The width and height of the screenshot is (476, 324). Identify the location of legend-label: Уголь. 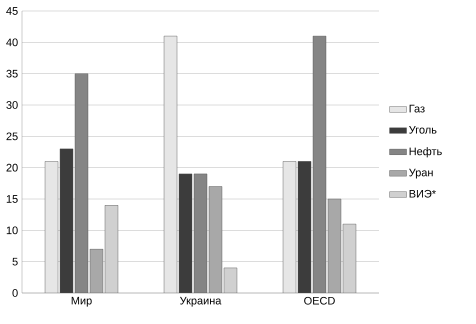
(422, 130).